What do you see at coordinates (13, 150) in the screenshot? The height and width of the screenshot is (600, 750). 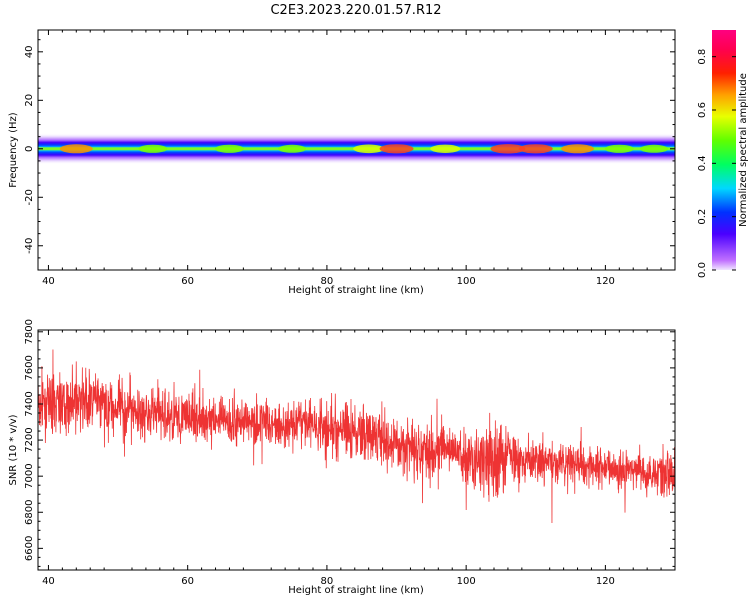 I see `spectrogram-y-axis-label: Frequency (Hz)` at bounding box center [13, 150].